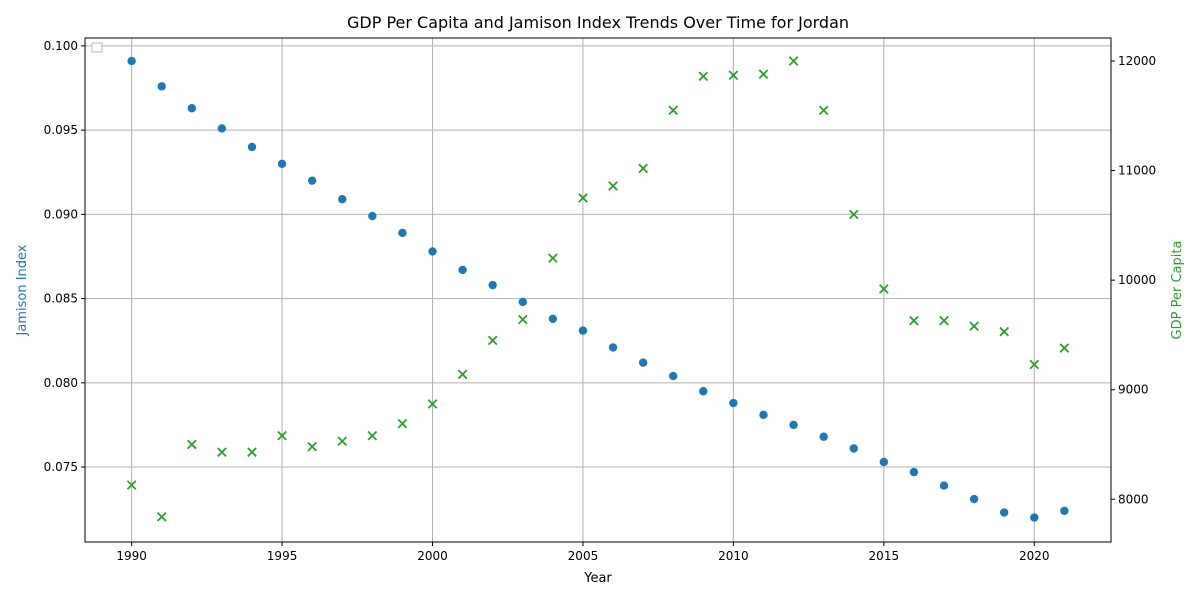 Image resolution: width=1200 pixels, height=600 pixels. What do you see at coordinates (1133, 390) in the screenshot?
I see `y-right-tick-label: 9000` at bounding box center [1133, 390].